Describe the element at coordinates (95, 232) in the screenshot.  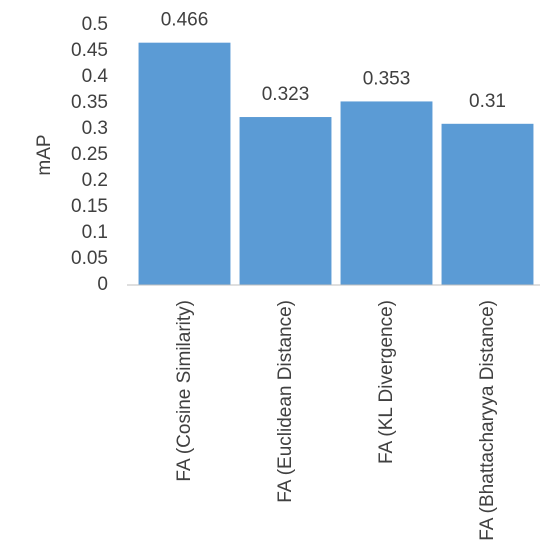
I see `y-tick-label: 0.1` at that location.